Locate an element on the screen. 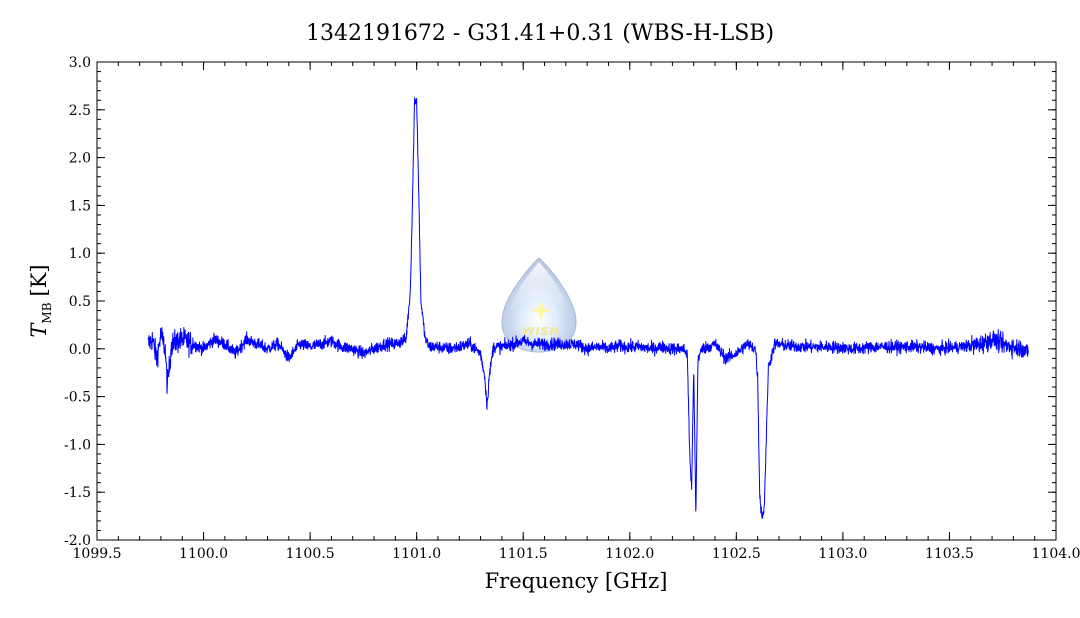 This screenshot has width=1080, height=618. y-axis-symbol: T is located at coordinates (39, 330).